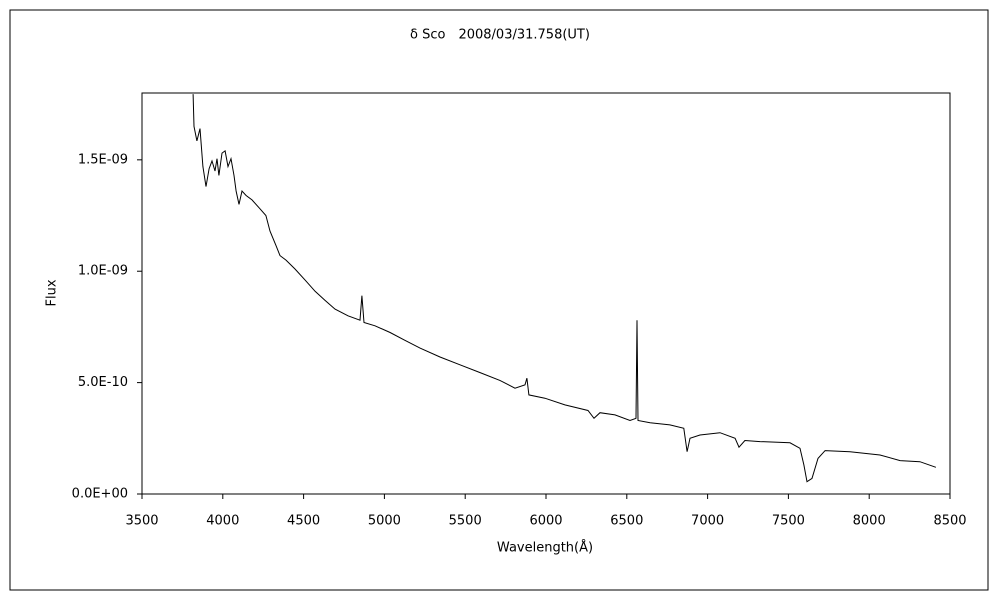  I want to click on x-tick-label: 7500, so click(788, 521).